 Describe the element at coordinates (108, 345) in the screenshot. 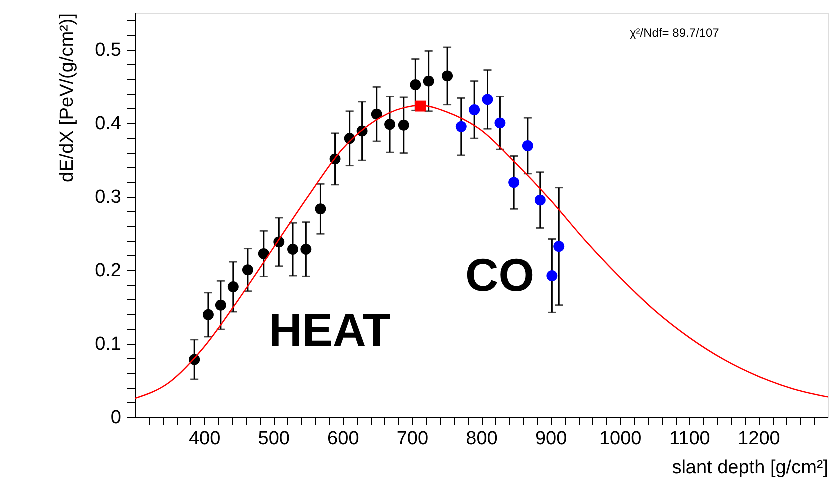

I see `y-tick-label: 0.1` at that location.